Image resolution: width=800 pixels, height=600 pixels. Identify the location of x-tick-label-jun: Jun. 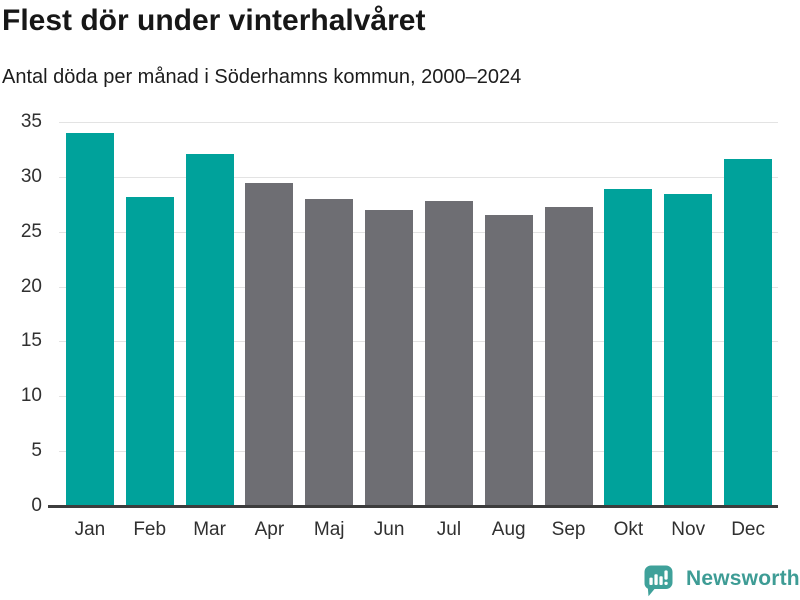
(389, 529).